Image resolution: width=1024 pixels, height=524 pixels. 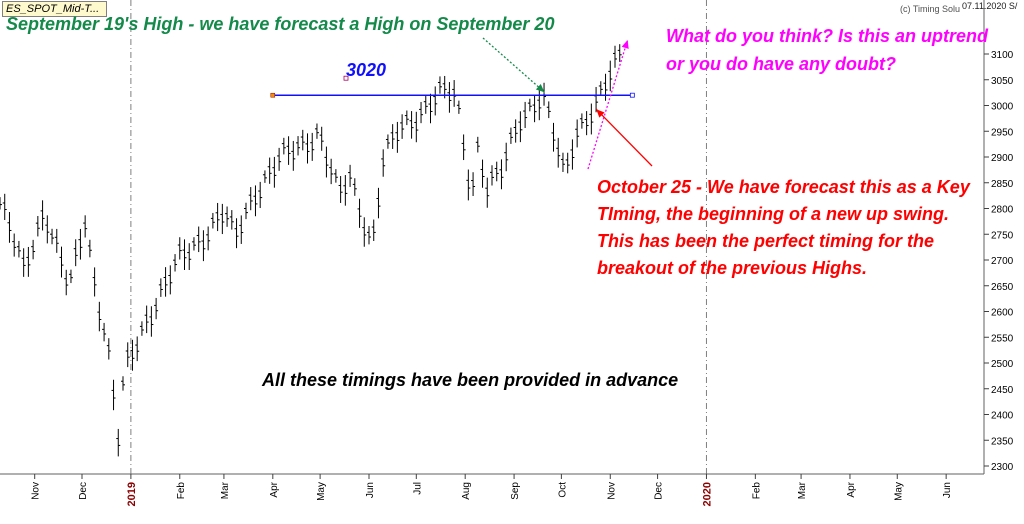 What do you see at coordinates (1002, 235) in the screenshot?
I see `y-tick-label: 2750` at bounding box center [1002, 235].